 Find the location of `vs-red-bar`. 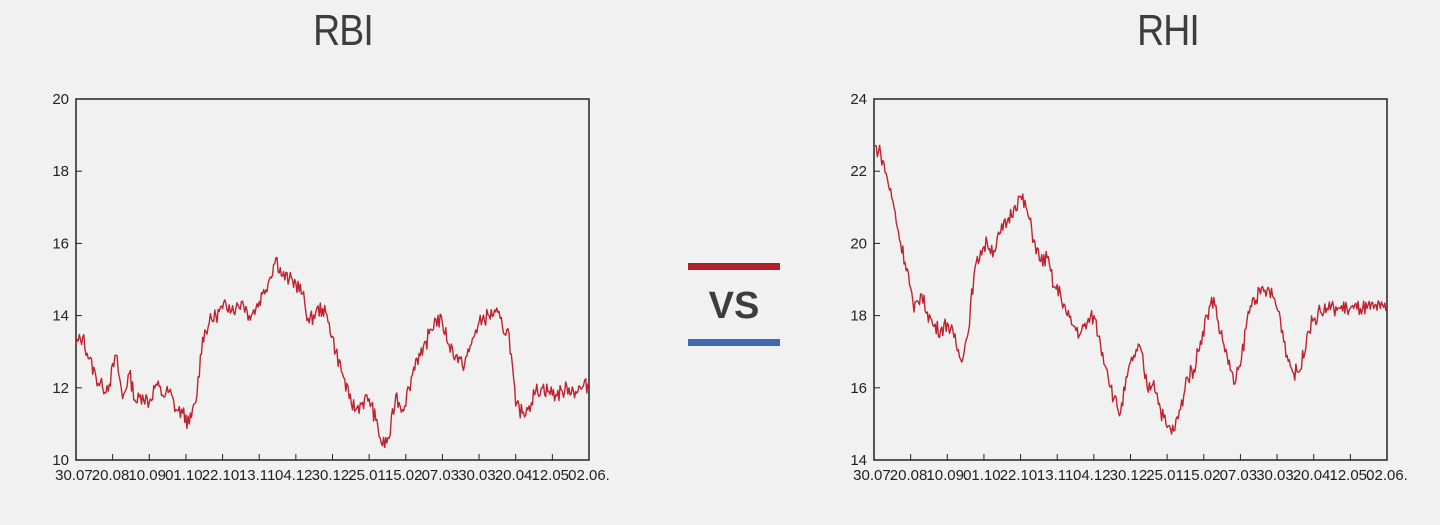

vs-red-bar is located at coordinates (734, 266).